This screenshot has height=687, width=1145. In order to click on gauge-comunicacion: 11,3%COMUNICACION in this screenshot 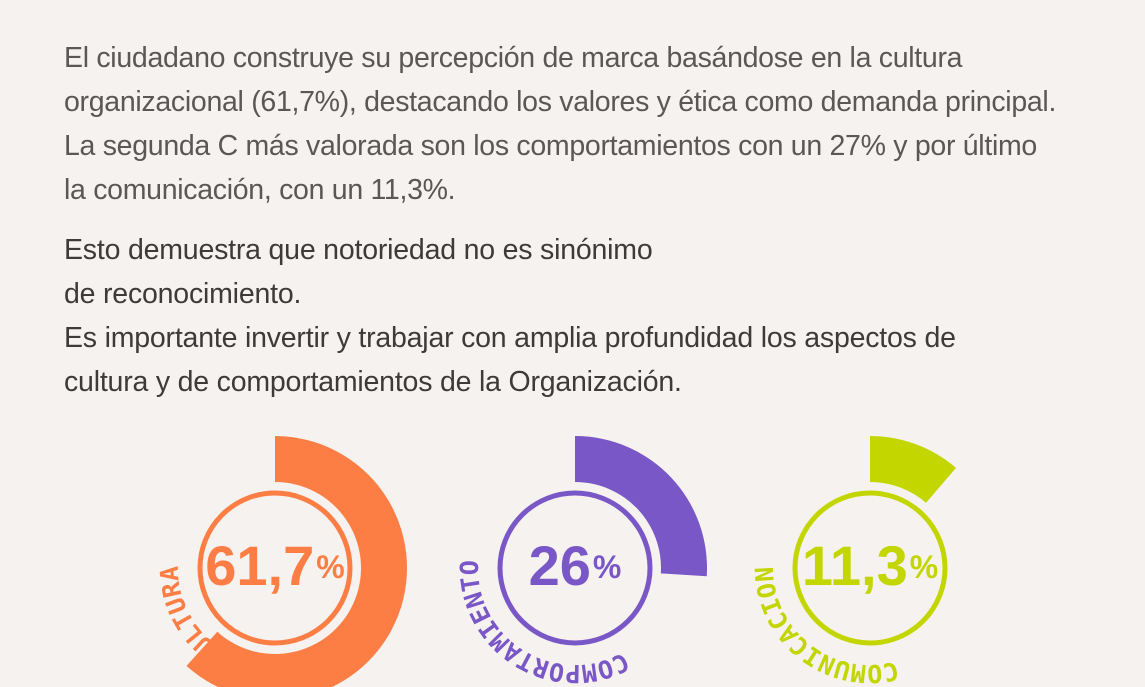, I will do `click(853, 561)`.